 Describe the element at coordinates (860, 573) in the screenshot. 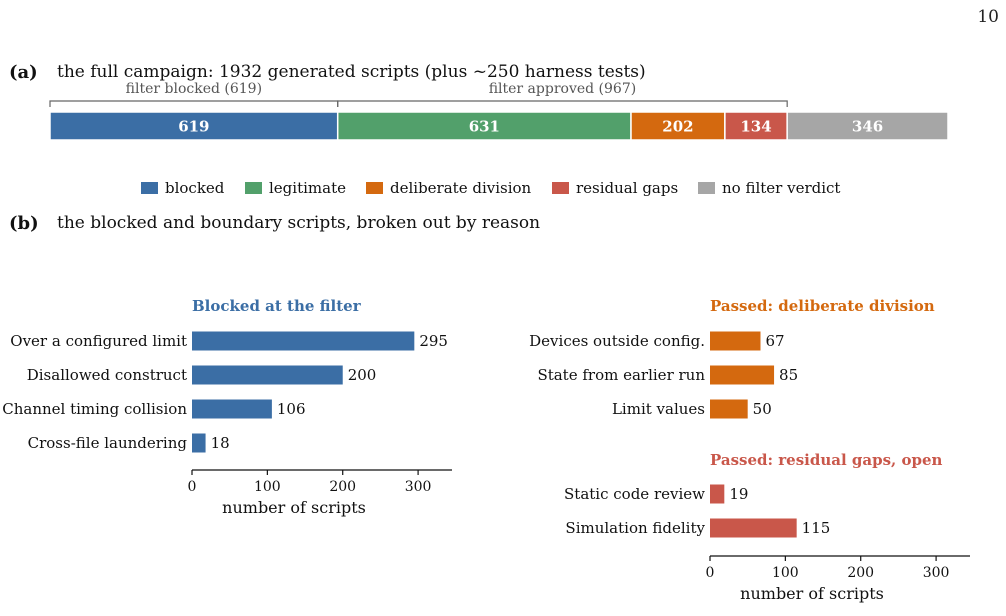

I see `chart-residual-tick-label-2: 200` at that location.